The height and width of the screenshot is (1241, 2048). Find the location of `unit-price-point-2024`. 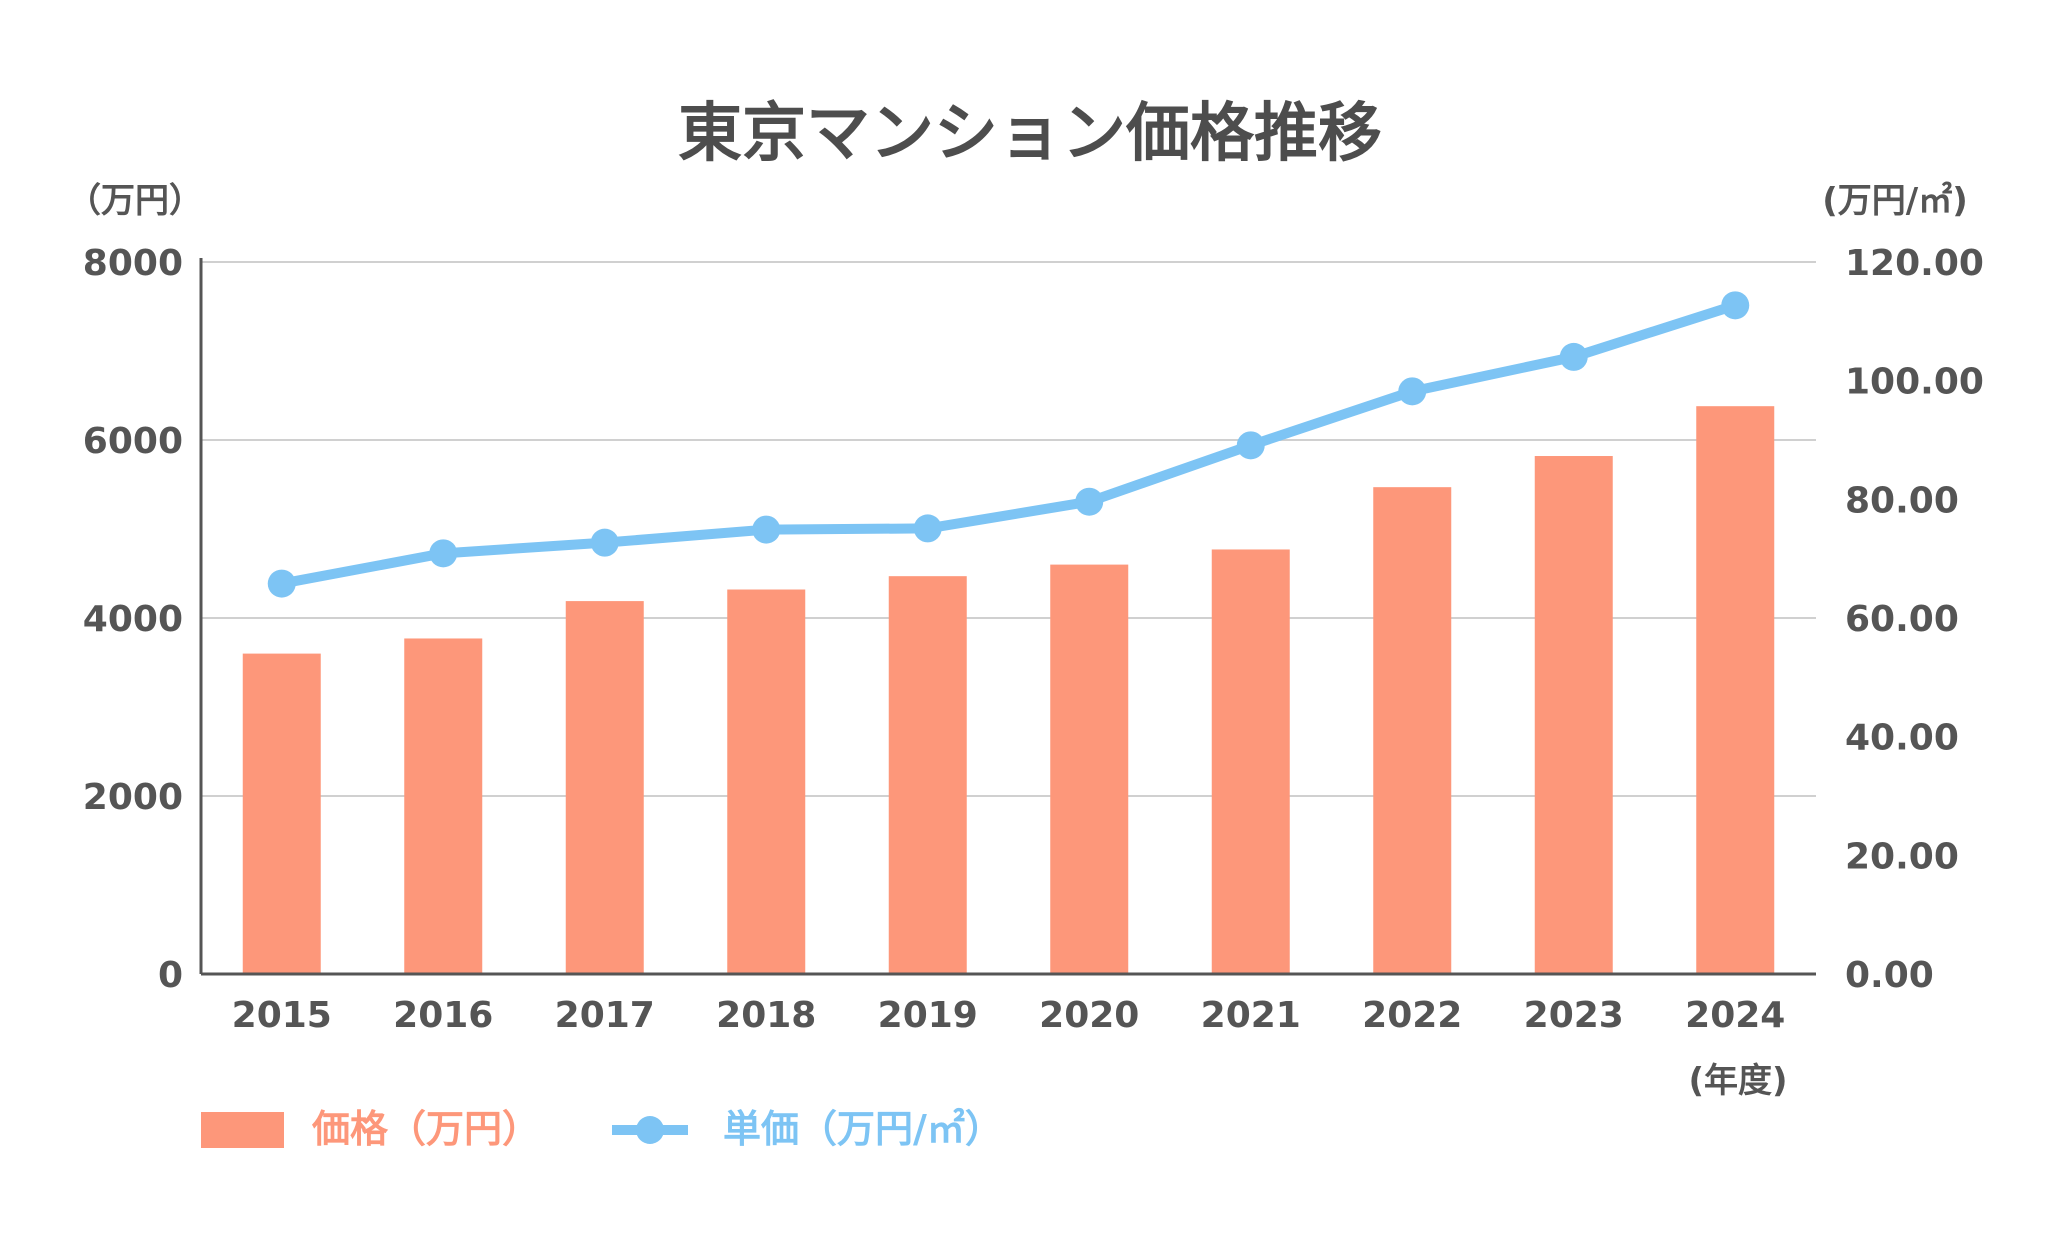

unit-price-point-2024 is located at coordinates (1735, 305).